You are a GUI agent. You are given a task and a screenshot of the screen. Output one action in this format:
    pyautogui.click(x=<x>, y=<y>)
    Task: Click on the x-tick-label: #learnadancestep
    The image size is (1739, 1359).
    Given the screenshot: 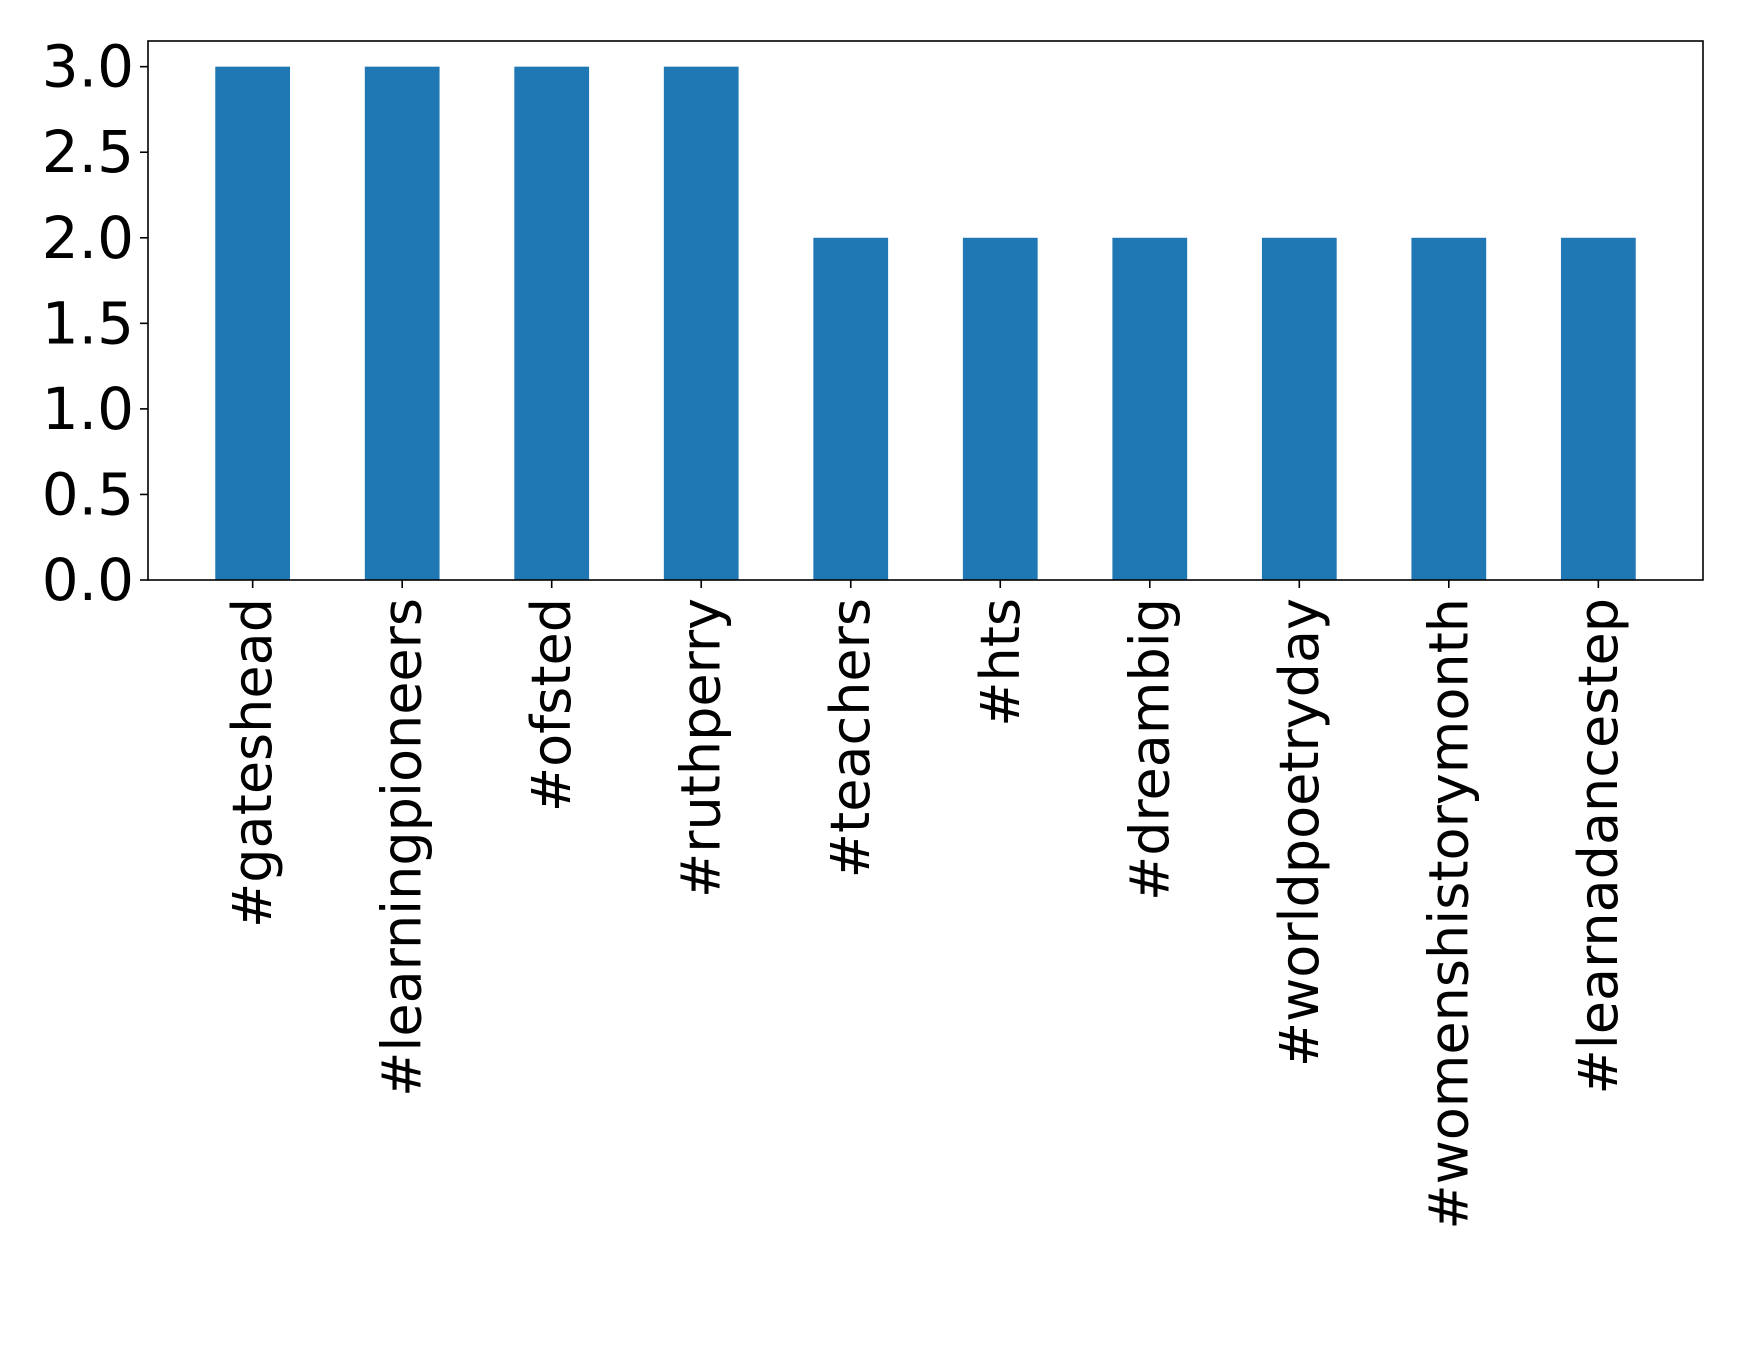 What is the action you would take?
    pyautogui.click(x=1598, y=846)
    